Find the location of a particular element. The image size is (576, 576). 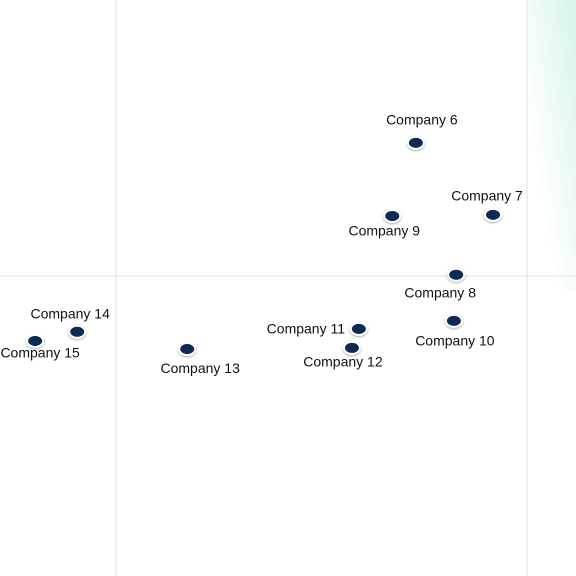

point-label: Company 14 is located at coordinates (70, 313).